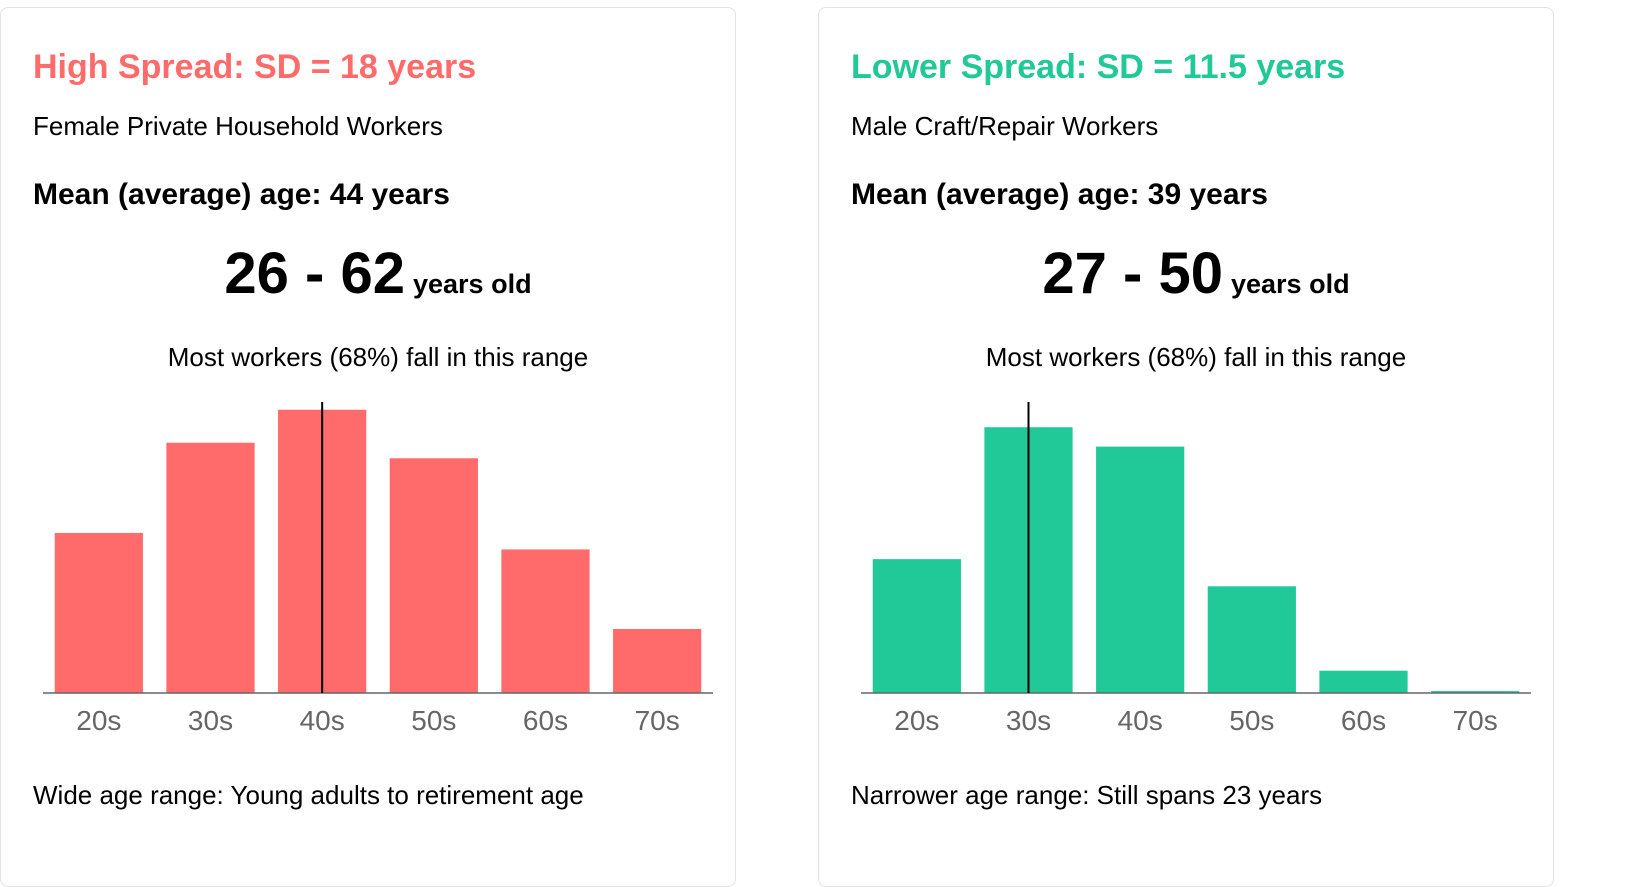  What do you see at coordinates (314, 273) in the screenshot?
I see `age-range-value: 26 - 62` at bounding box center [314, 273].